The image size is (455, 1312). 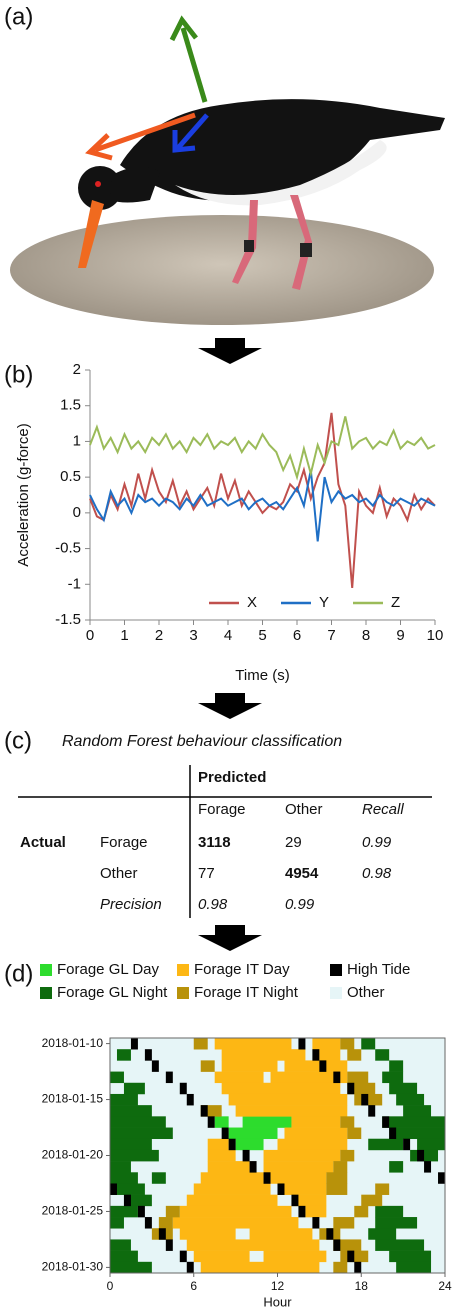 What do you see at coordinates (377, 842) in the screenshot?
I see `table-cell: 0.99` at bounding box center [377, 842].